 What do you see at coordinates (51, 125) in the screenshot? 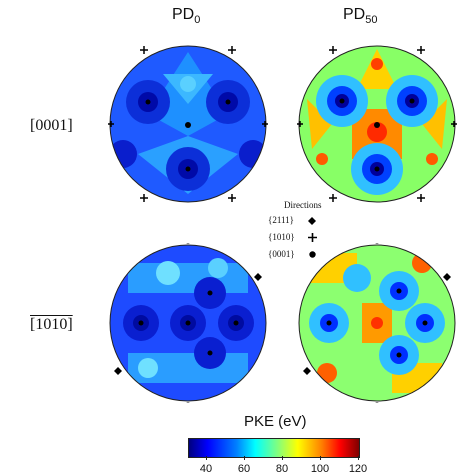
I see `row-title-0001: [0001]` at bounding box center [51, 125].